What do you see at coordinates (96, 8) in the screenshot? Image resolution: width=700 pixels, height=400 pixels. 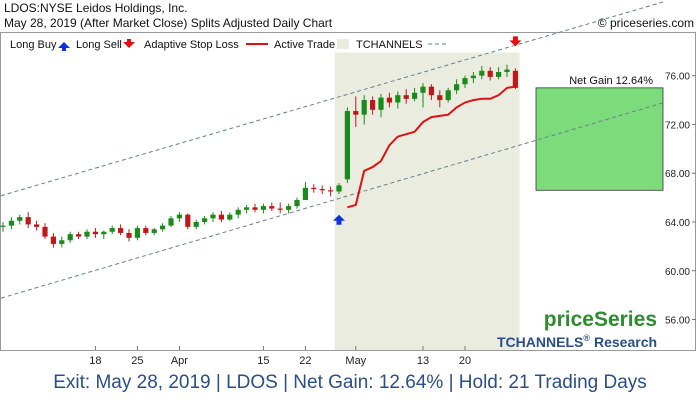 I see `chart-title: LDOS:NYSE Leidos Holdings, Inc.` at bounding box center [96, 8].